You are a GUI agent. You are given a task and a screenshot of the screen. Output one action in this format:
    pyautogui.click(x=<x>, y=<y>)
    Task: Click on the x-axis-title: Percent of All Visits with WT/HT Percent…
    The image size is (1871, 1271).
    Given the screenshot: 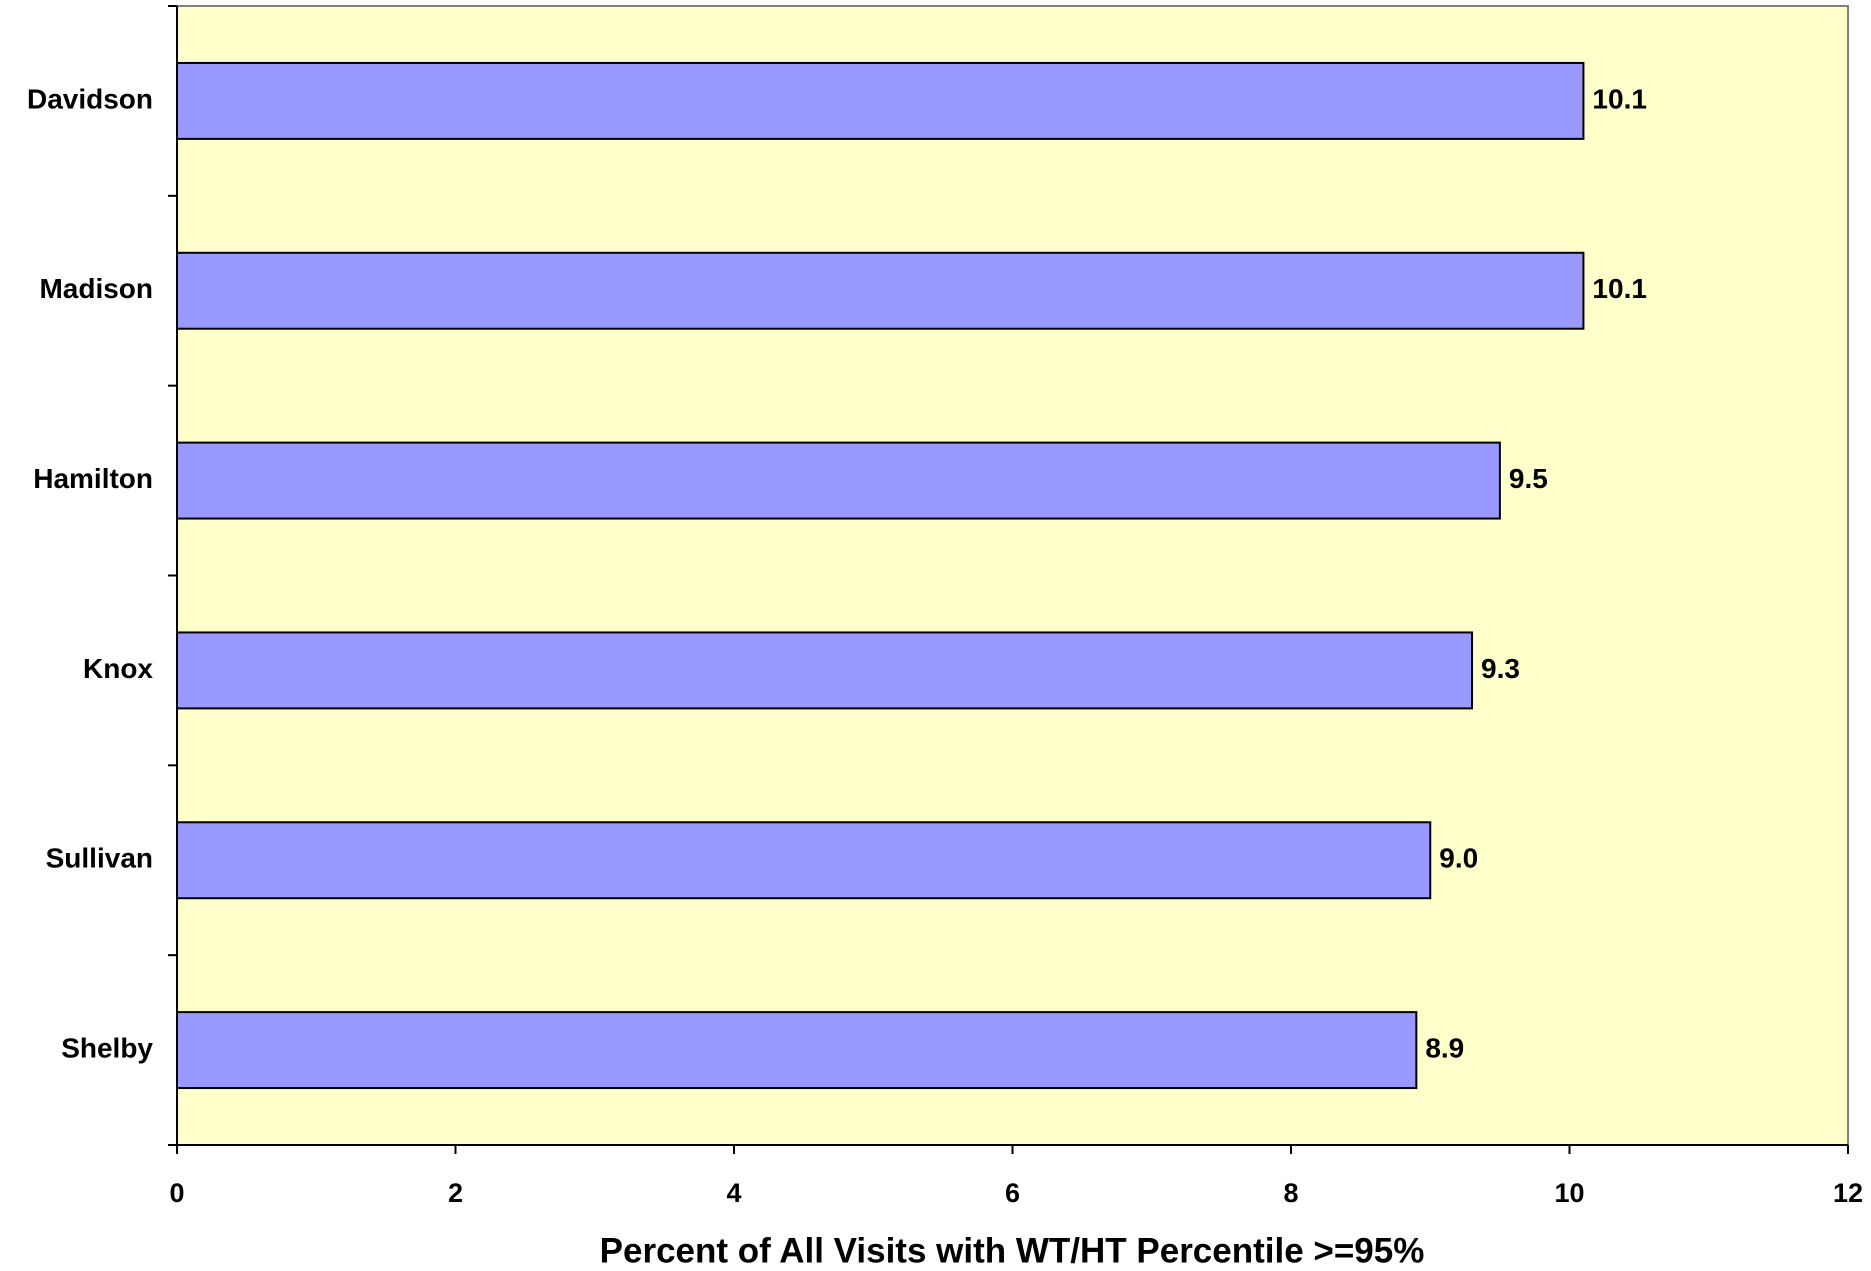 What is the action you would take?
    pyautogui.click(x=1012, y=1250)
    